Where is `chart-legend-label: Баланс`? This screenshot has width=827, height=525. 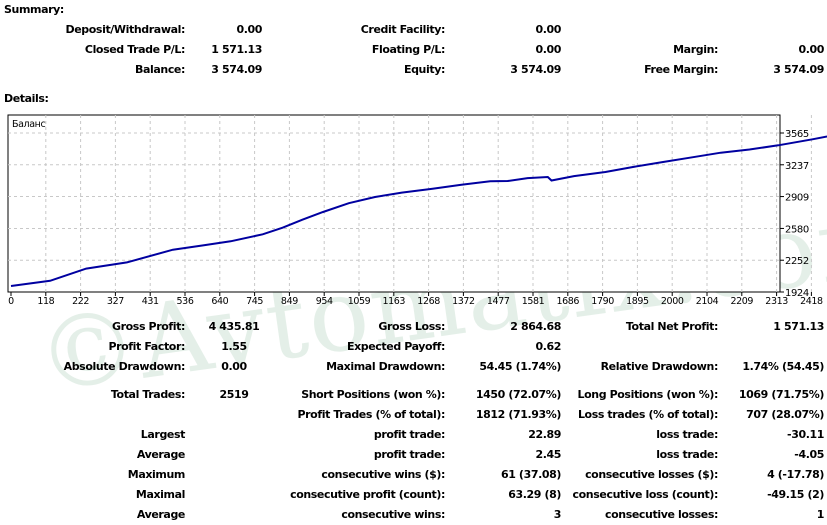 chart-legend-label: Баланс is located at coordinates (28, 124).